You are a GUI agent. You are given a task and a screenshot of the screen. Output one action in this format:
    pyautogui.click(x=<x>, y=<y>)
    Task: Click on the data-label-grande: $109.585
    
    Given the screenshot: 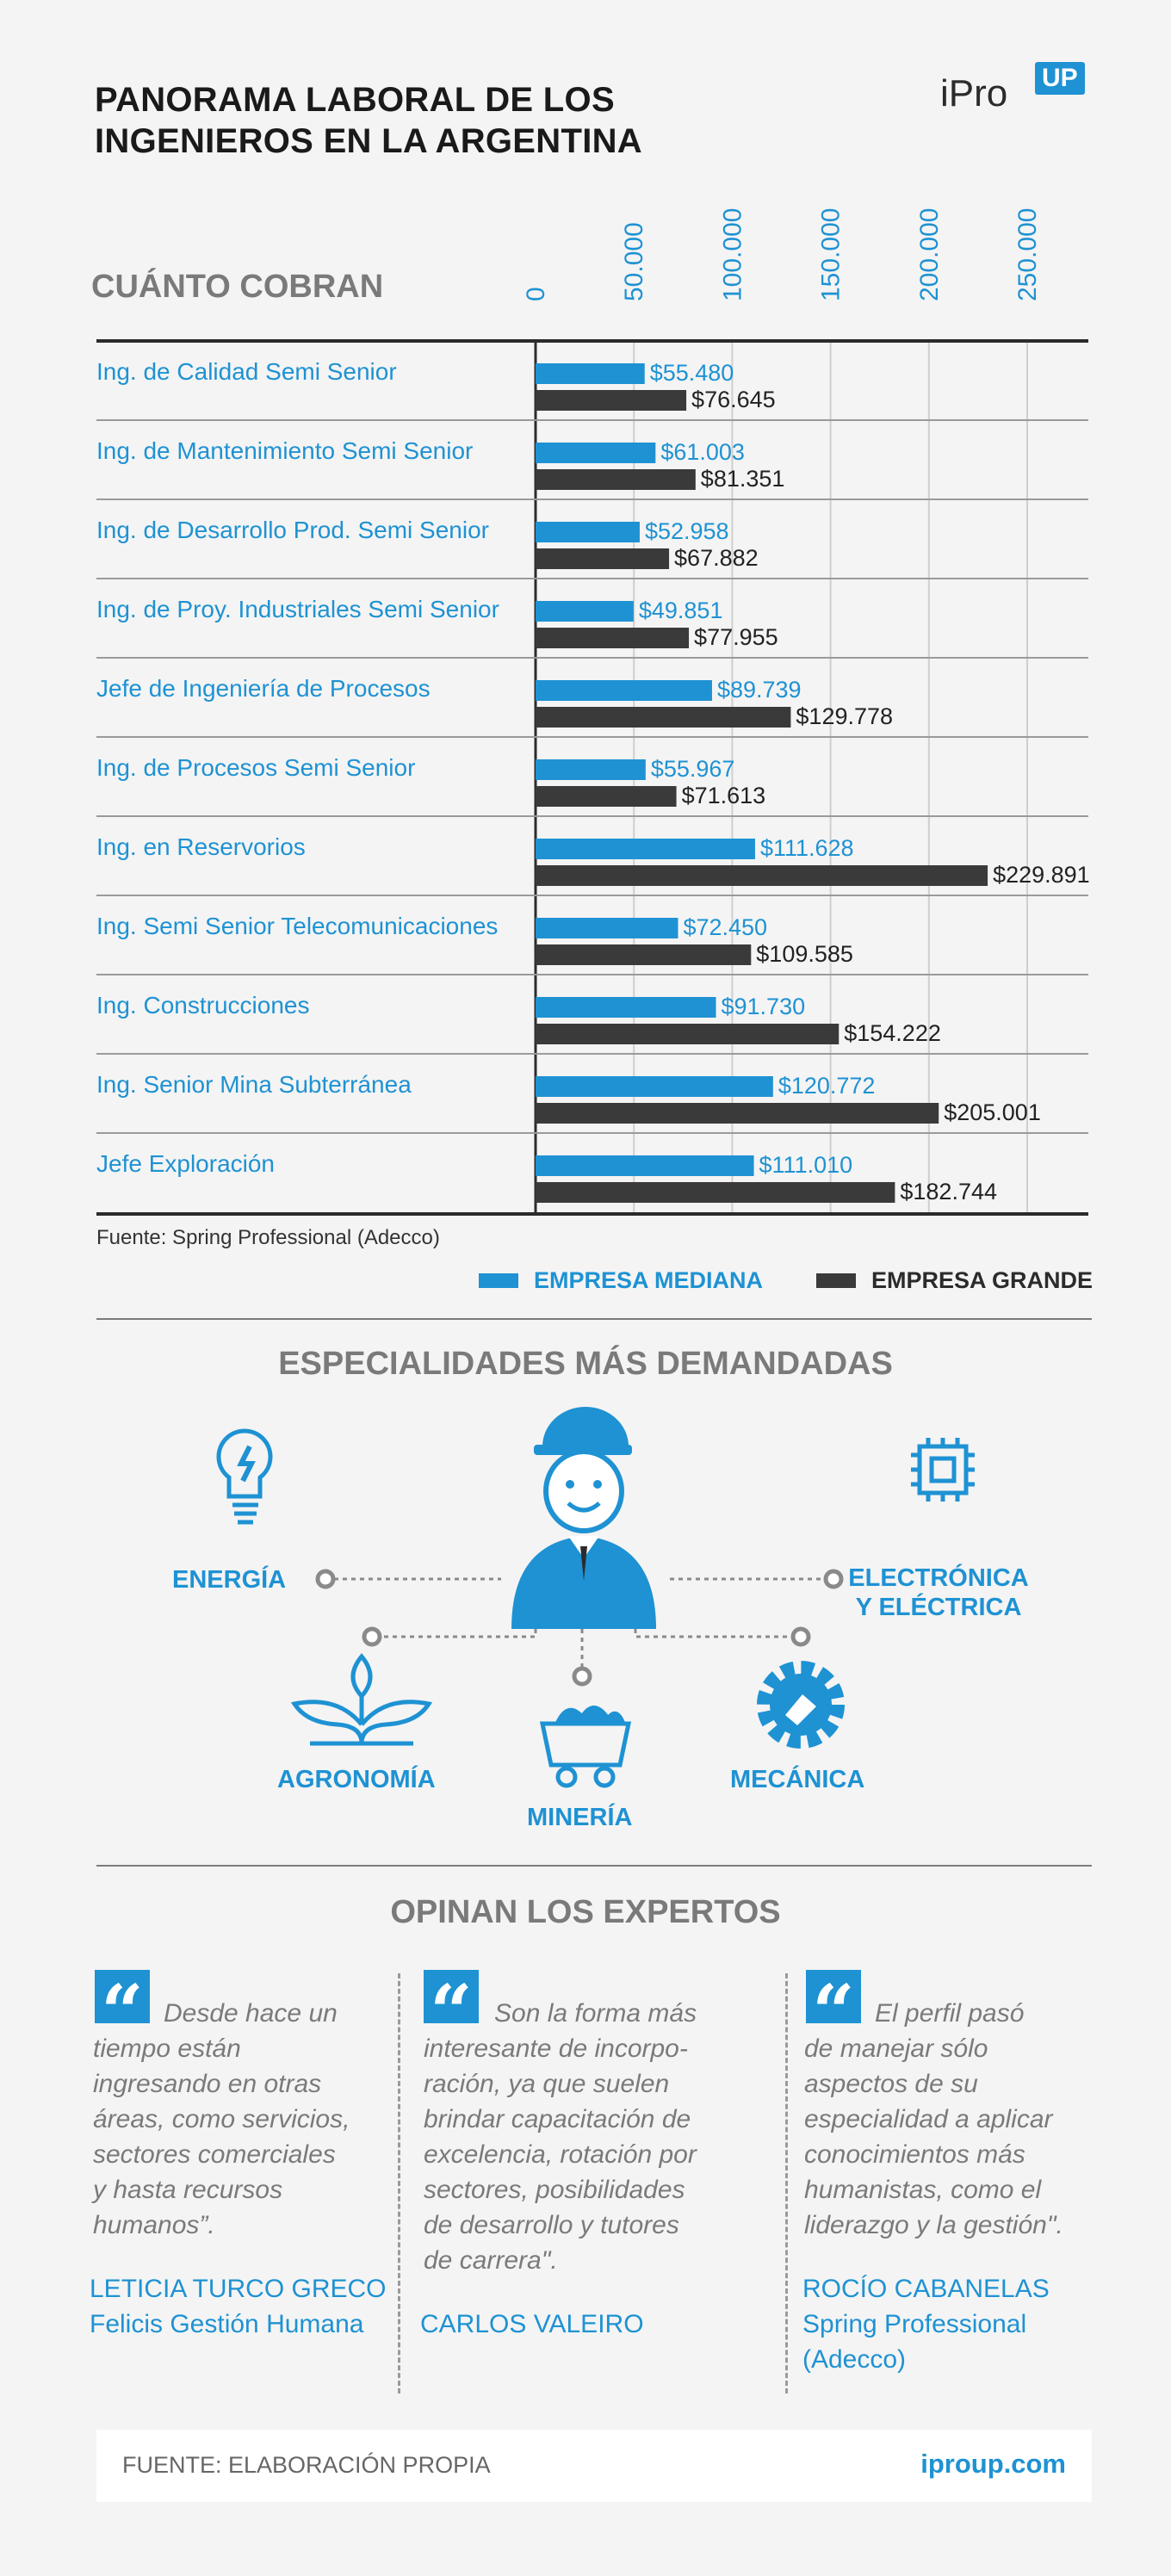 What is the action you would take?
    pyautogui.click(x=805, y=954)
    